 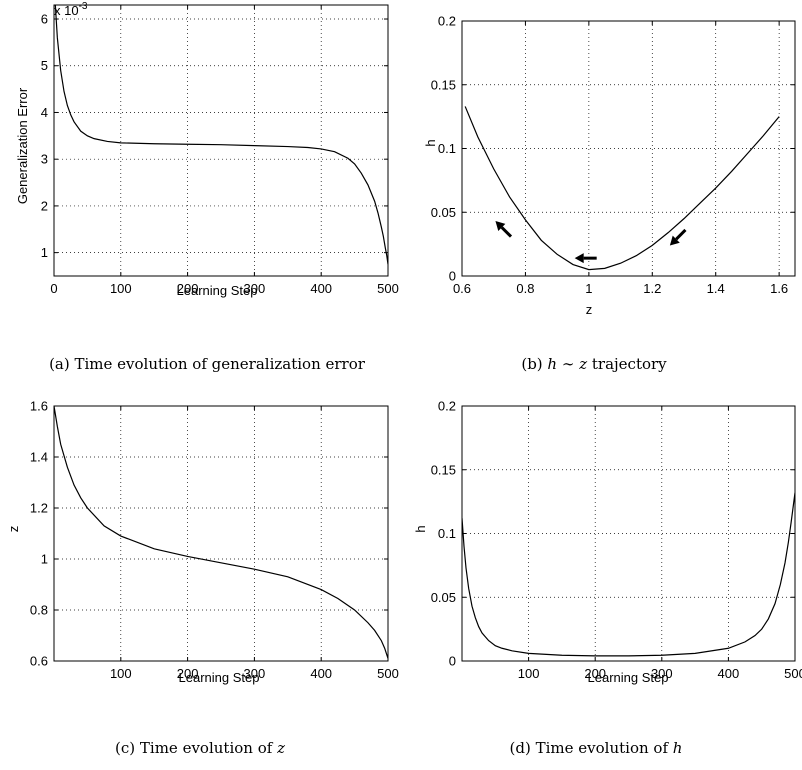 What do you see at coordinates (53, 288) in the screenshot?
I see `panel-a-x-tick-label: 0` at bounding box center [53, 288].